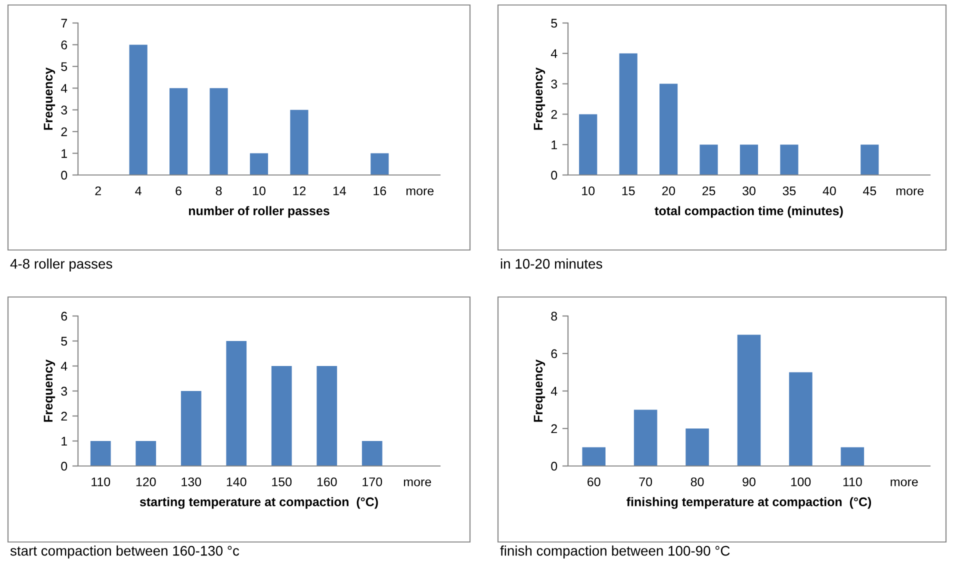 Image resolution: width=953 pixels, height=565 pixels. What do you see at coordinates (669, 191) in the screenshot?
I see `x-tick-label: 20` at bounding box center [669, 191].